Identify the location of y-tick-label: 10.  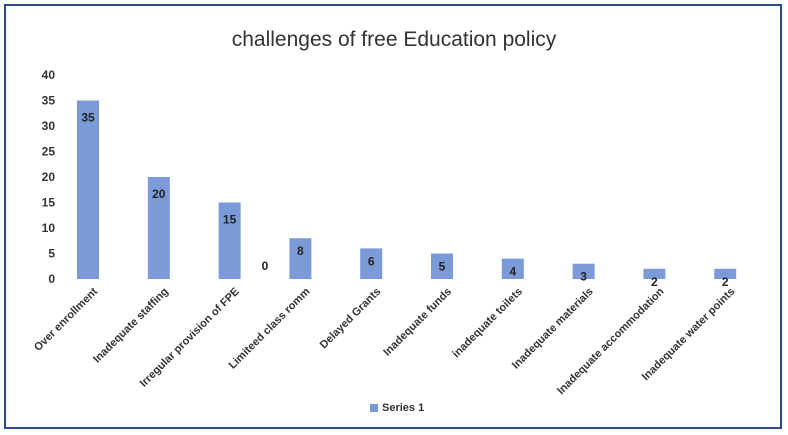
(49, 228).